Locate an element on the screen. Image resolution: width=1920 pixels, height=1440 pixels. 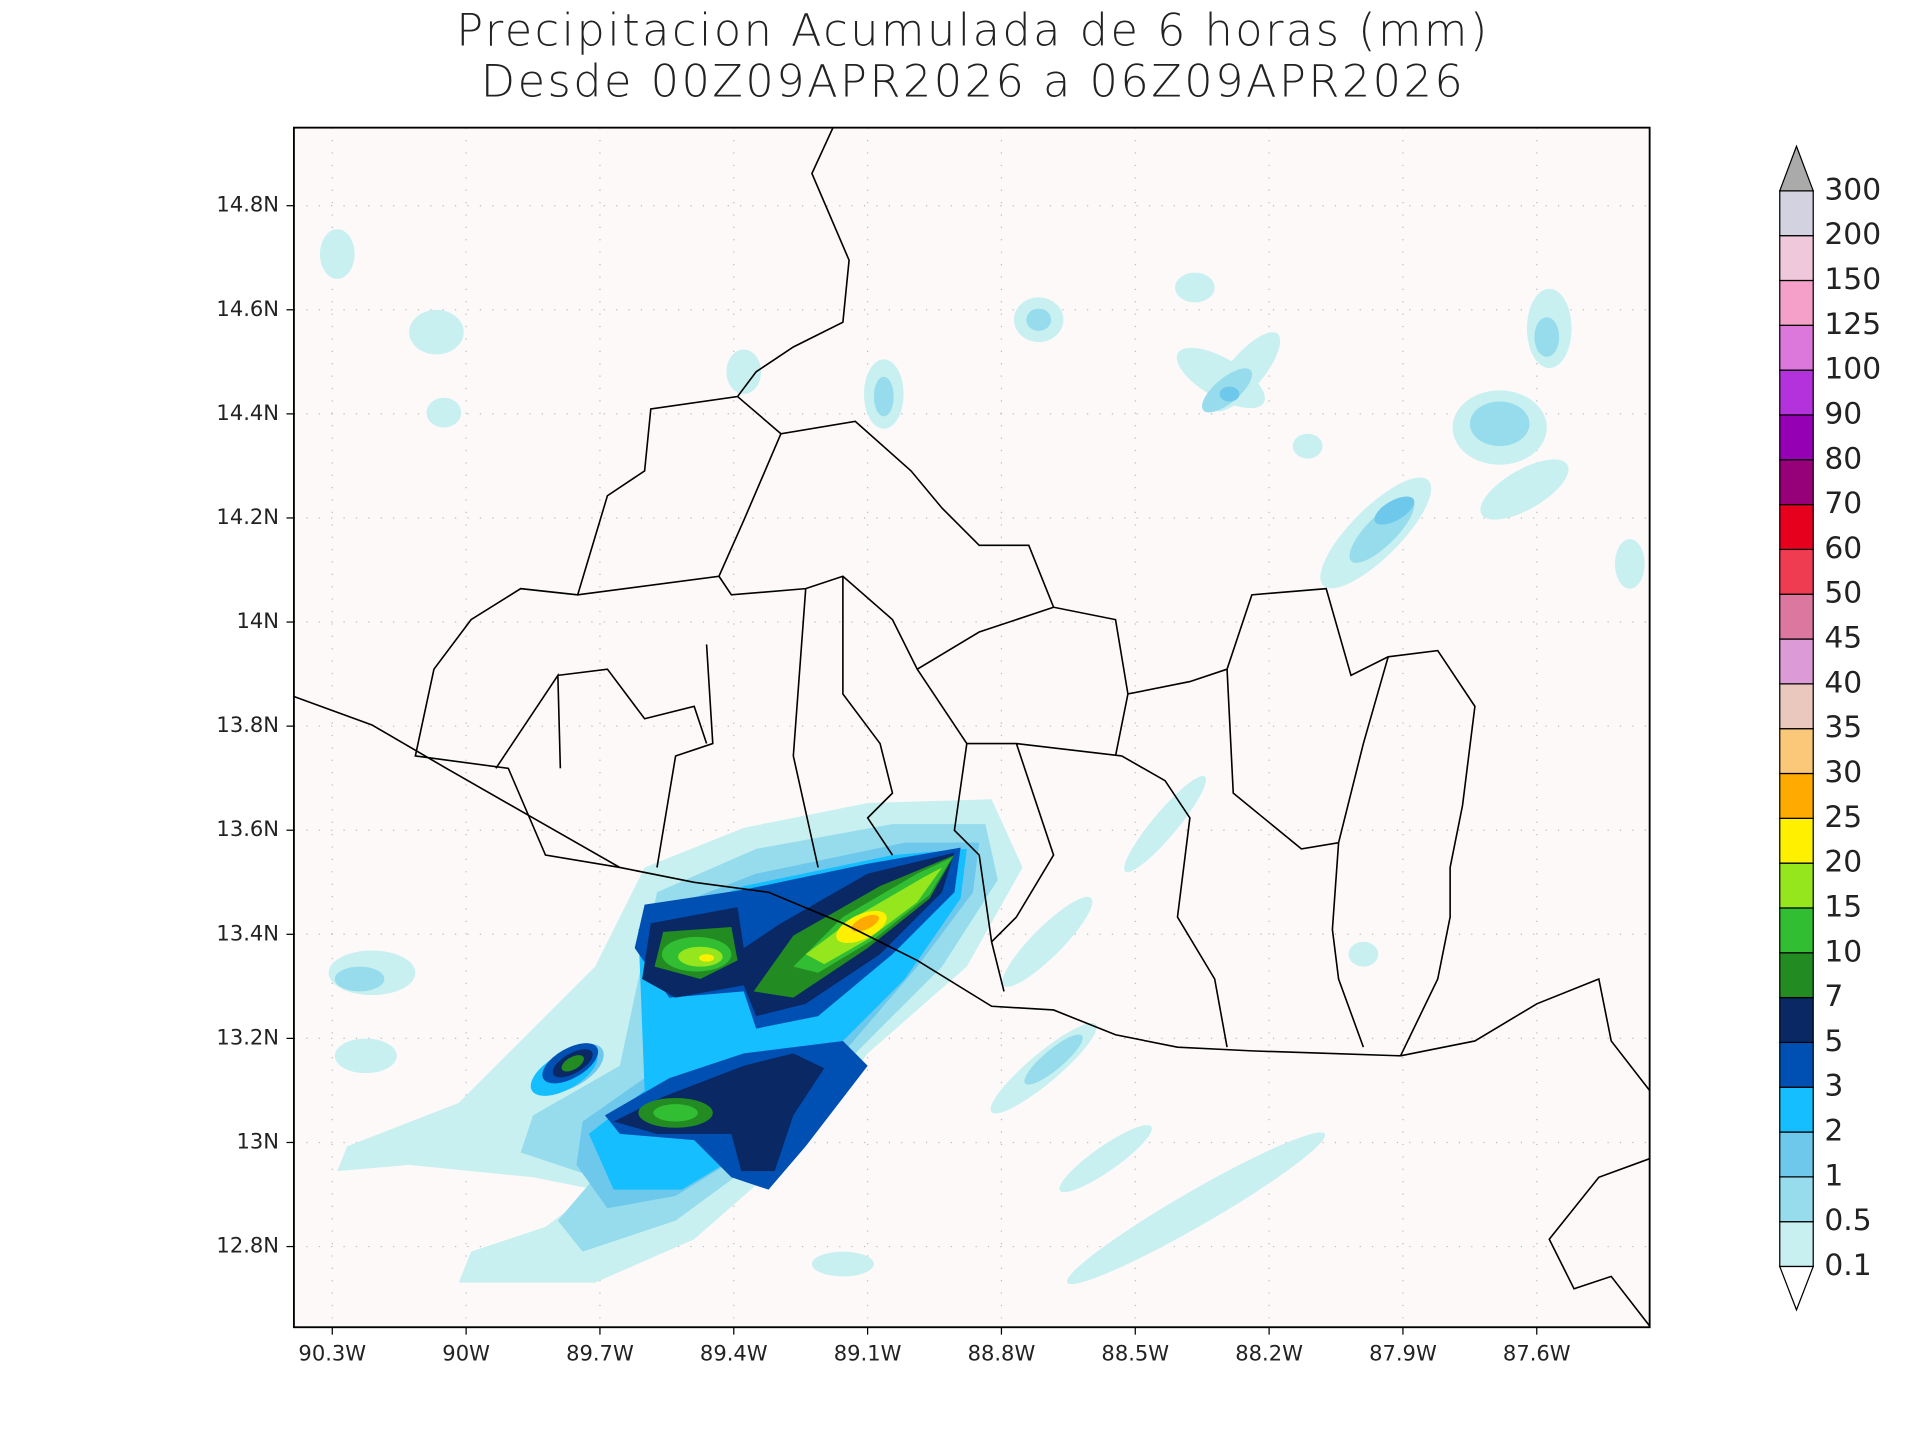
colorbar-label: 3 is located at coordinates (1833, 1086).